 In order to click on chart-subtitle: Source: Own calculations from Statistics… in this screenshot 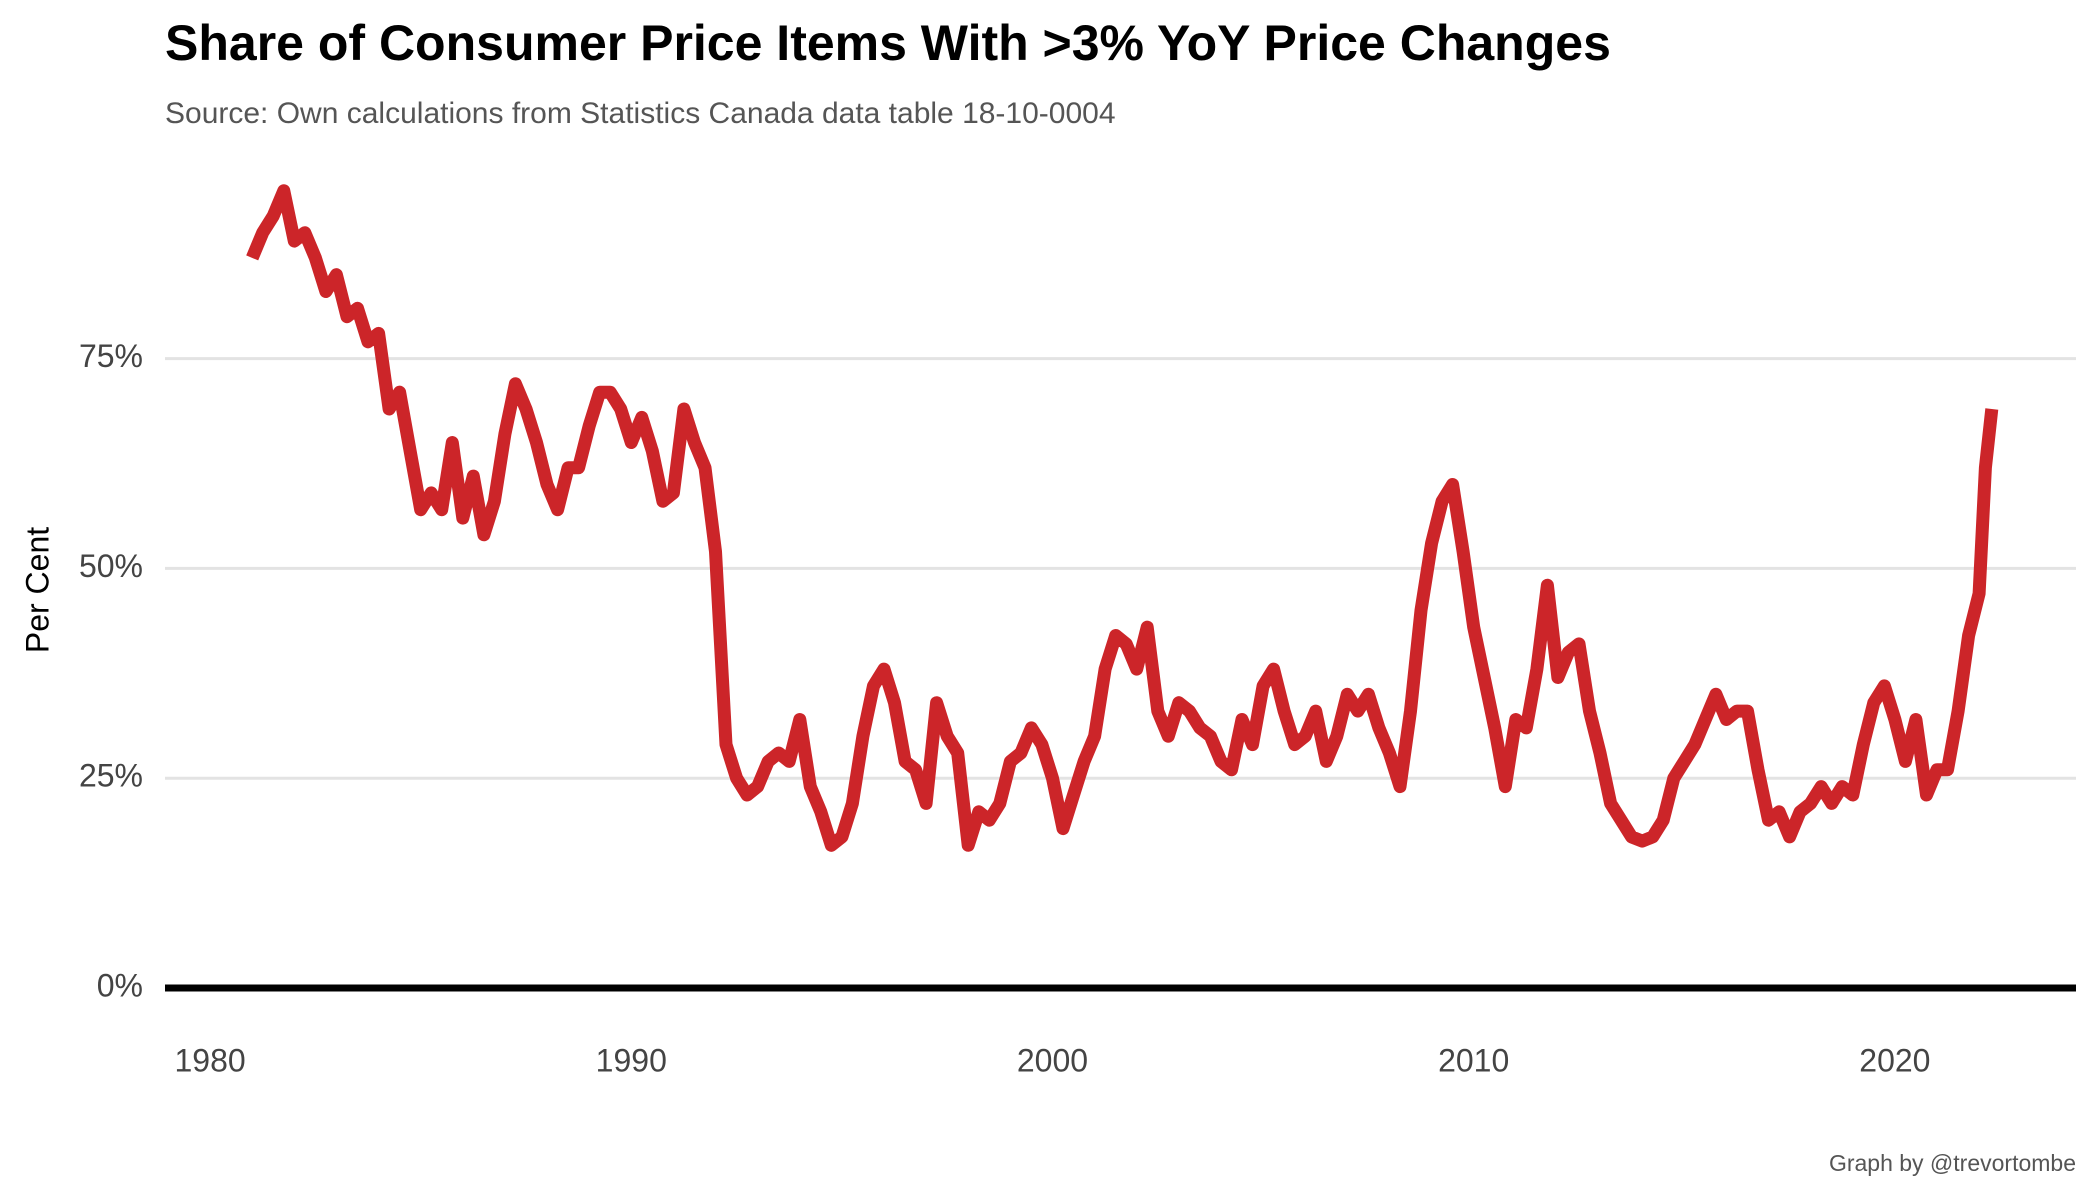, I will do `click(640, 113)`.